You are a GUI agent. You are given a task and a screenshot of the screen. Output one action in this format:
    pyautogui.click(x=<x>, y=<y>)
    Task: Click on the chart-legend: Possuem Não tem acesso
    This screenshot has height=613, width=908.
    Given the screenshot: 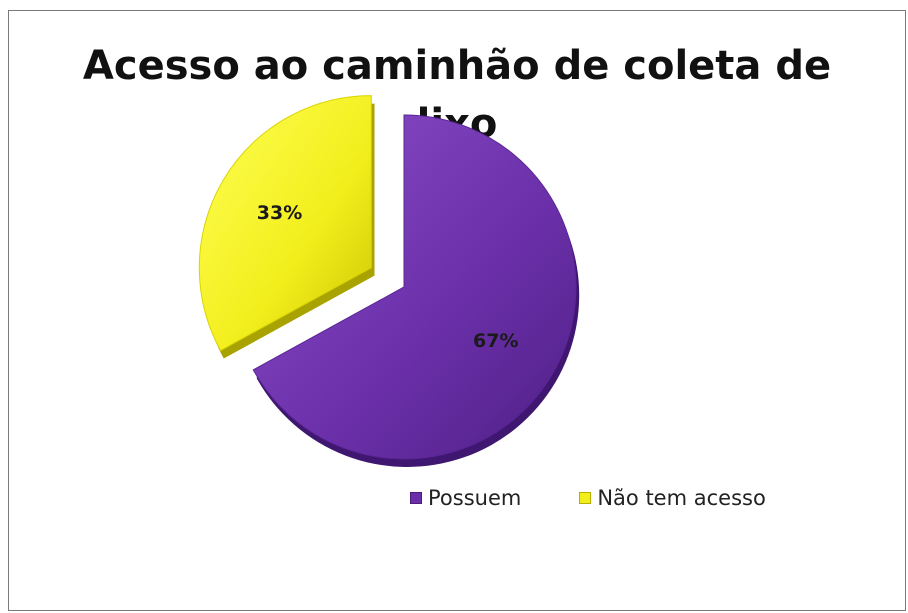 What is the action you would take?
    pyautogui.click(x=617, y=498)
    